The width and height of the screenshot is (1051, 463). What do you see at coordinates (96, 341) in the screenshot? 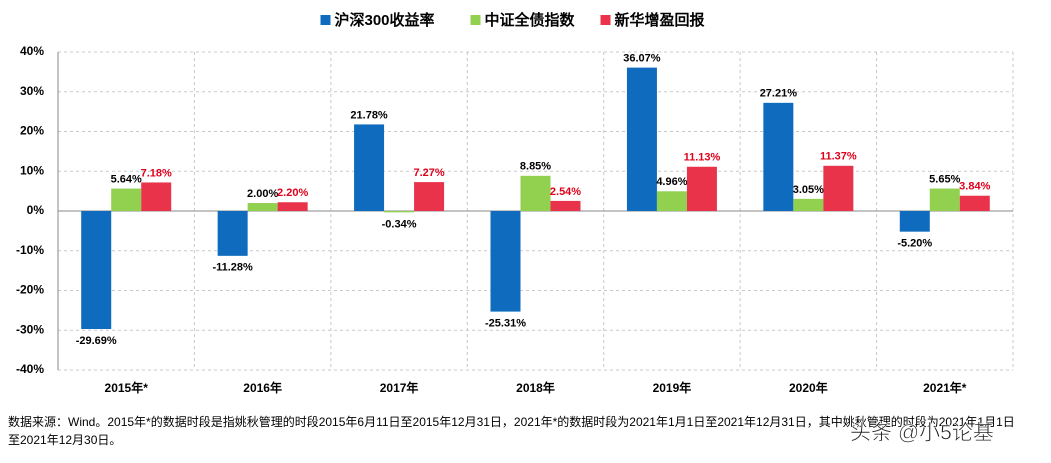
I see `value-label: -29.69%` at bounding box center [96, 341].